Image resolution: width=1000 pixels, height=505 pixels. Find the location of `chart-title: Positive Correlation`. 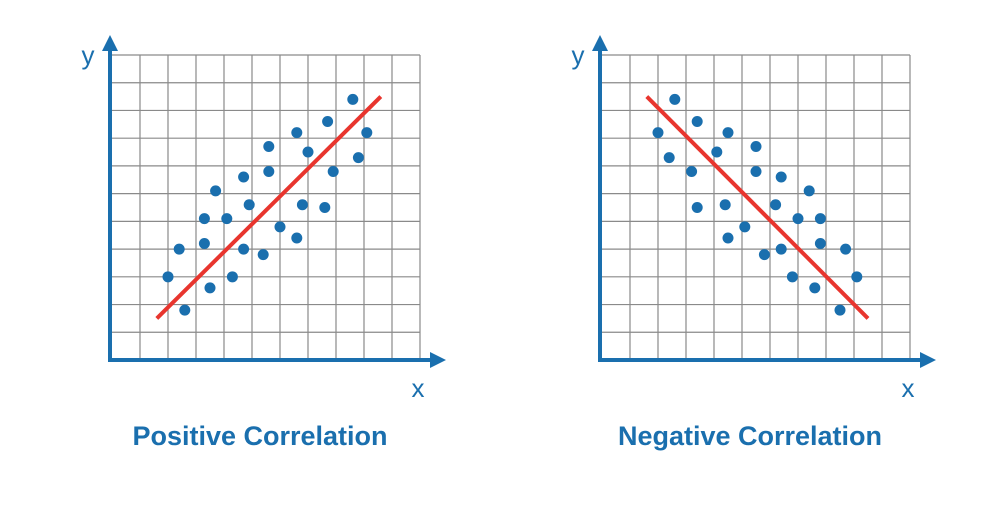

chart-title: Positive Correlation is located at coordinates (259, 436).